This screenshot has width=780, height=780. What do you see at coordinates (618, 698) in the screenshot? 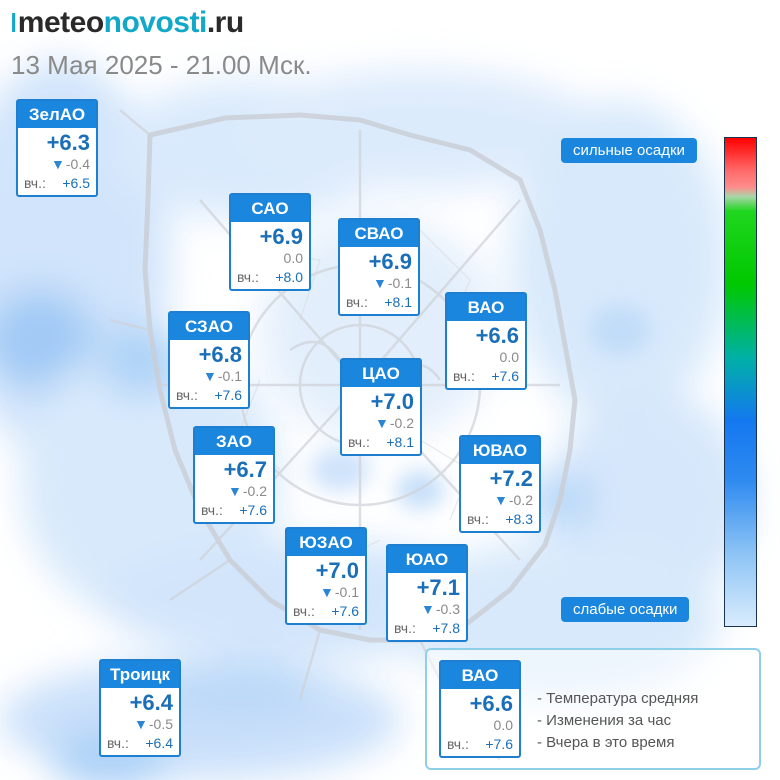
I see `legend-item-temp: - Температура средняя` at bounding box center [618, 698].